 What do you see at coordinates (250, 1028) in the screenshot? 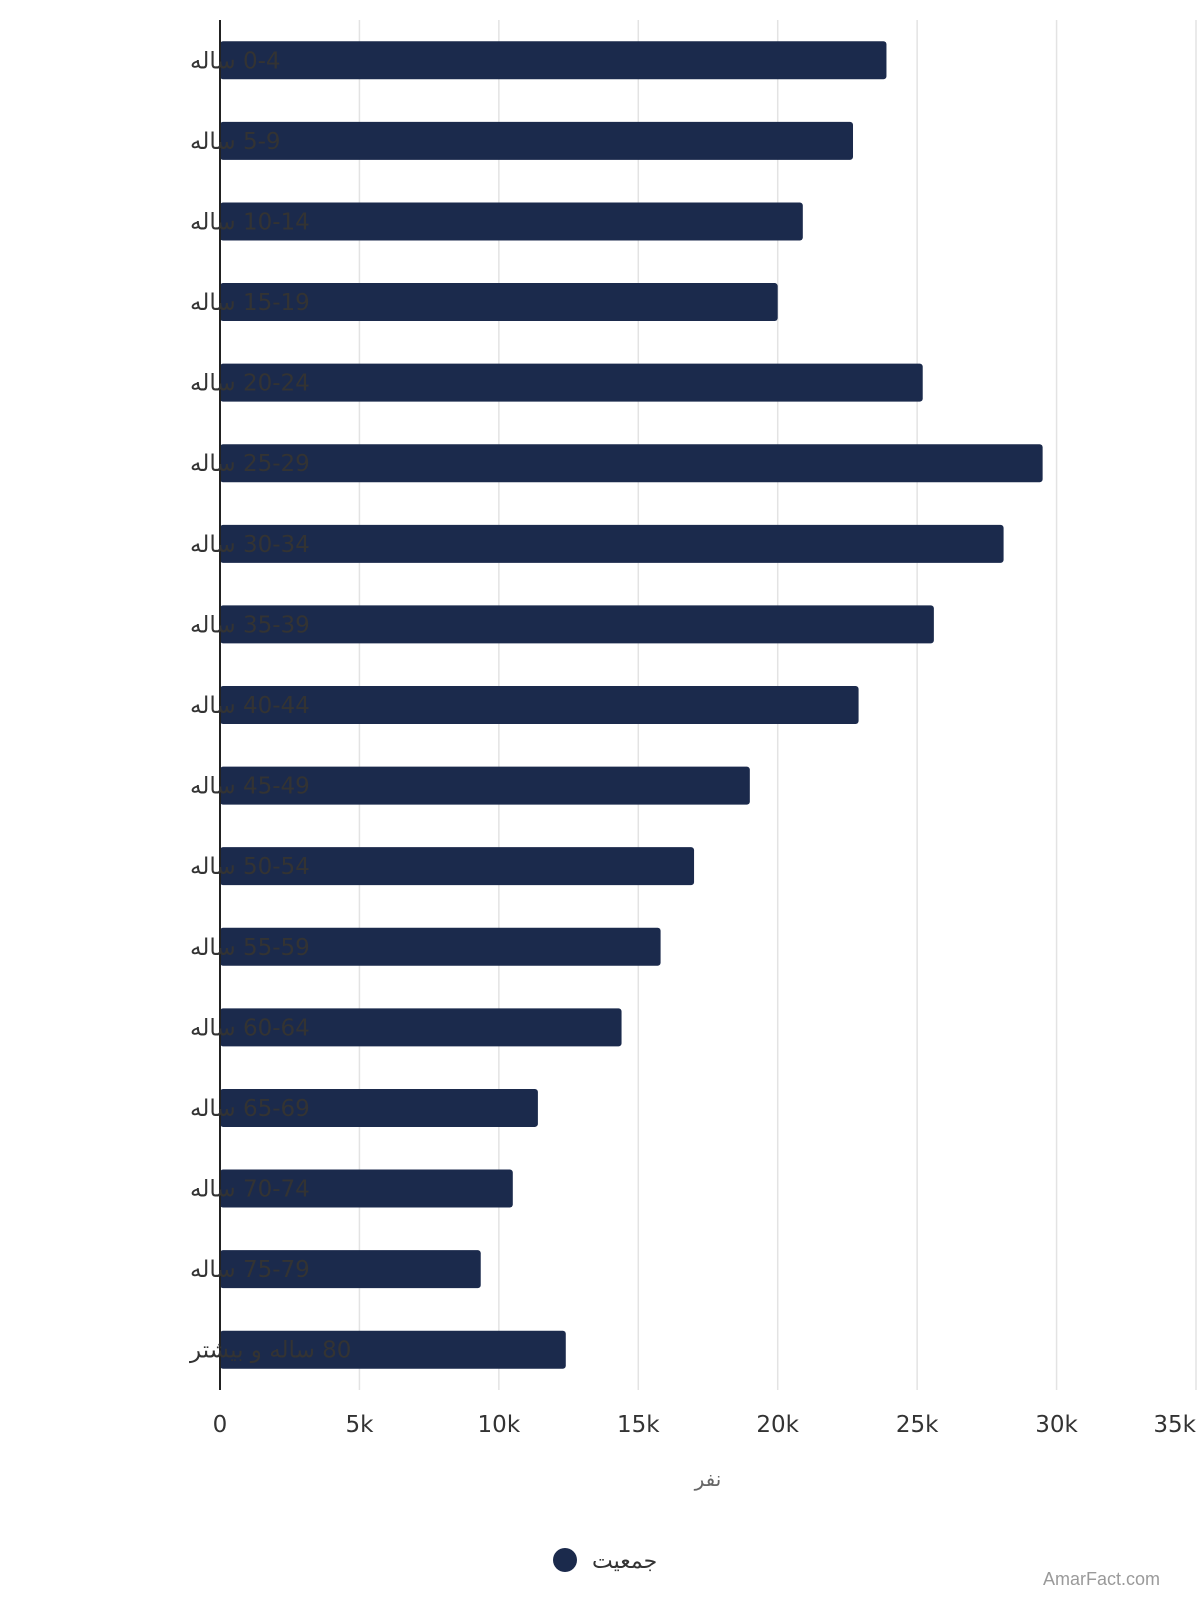
I see `category-label: 60-64 ساله` at bounding box center [250, 1028].